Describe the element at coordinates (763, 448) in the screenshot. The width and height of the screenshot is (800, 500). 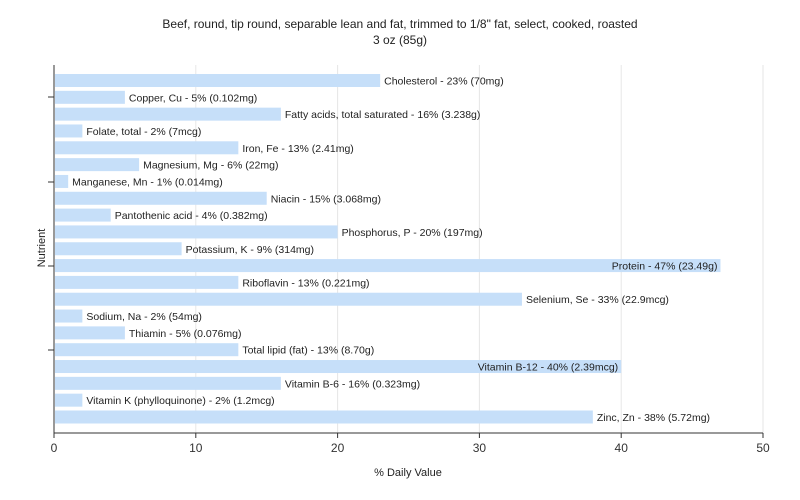
I see `x-tick-label: 50` at that location.